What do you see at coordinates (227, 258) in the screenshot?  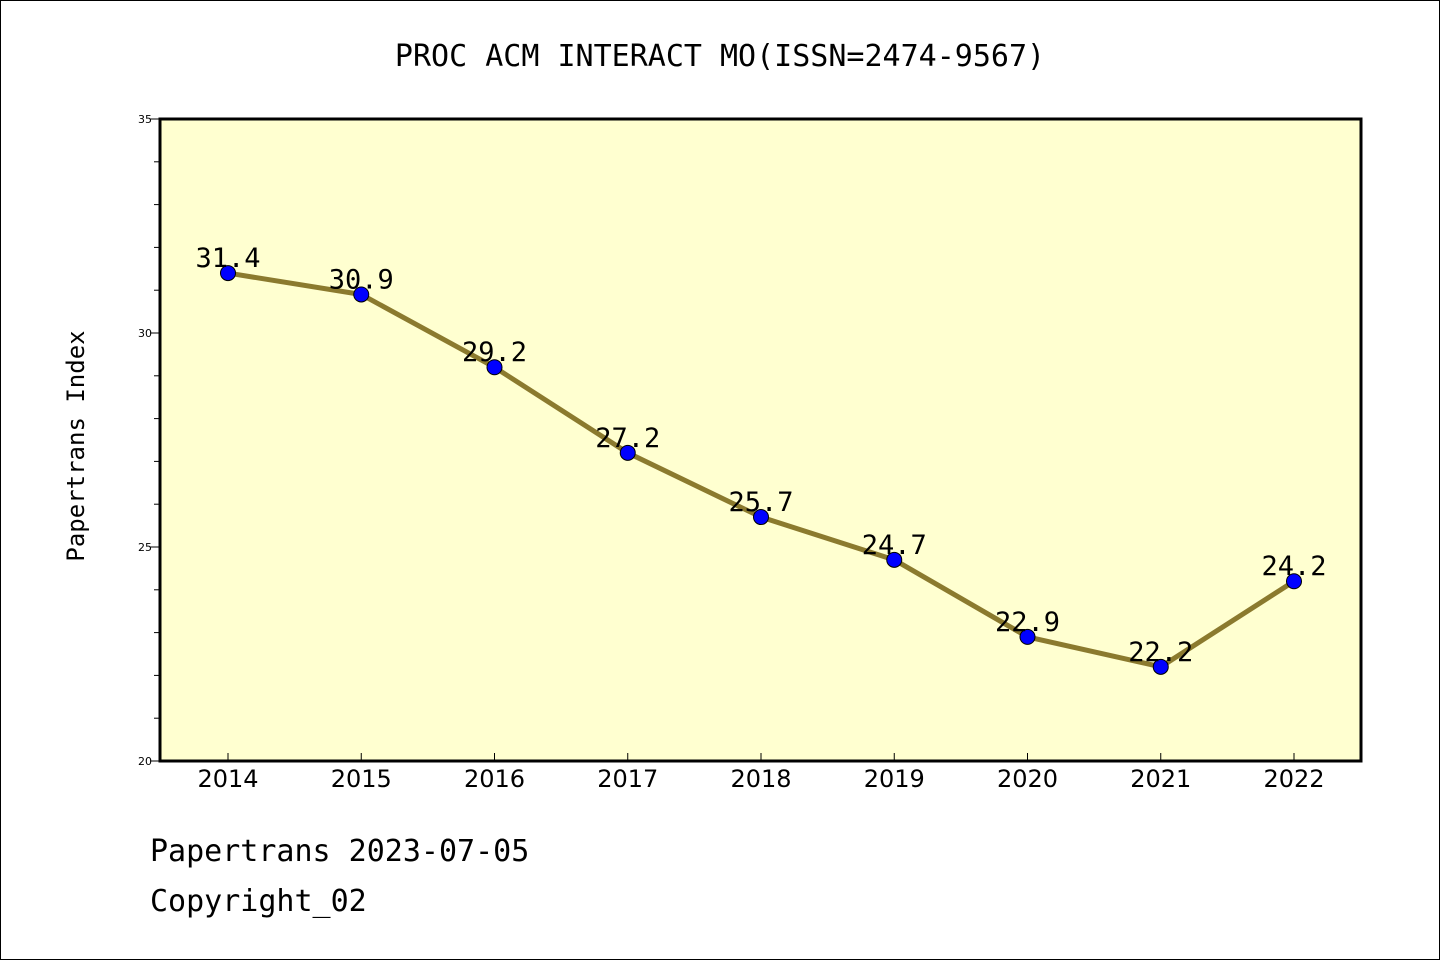 I see `data-label: 31.4` at bounding box center [227, 258].